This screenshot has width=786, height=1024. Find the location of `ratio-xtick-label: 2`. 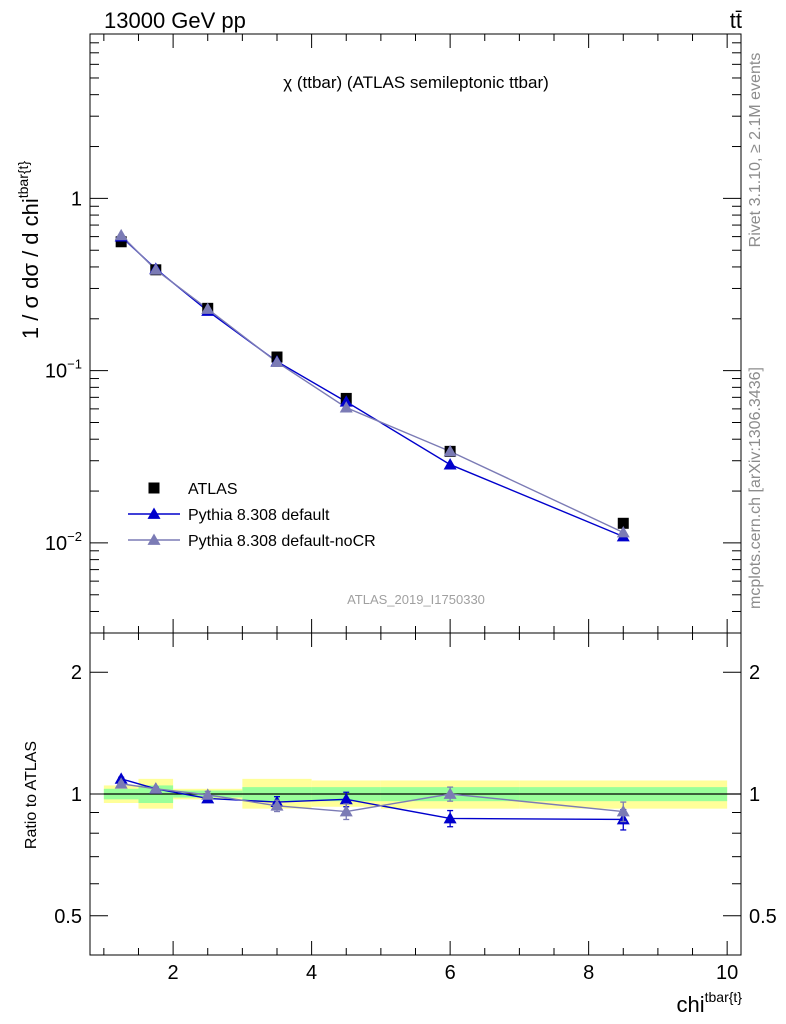

ratio-xtick-label: 2 is located at coordinates (173, 973).